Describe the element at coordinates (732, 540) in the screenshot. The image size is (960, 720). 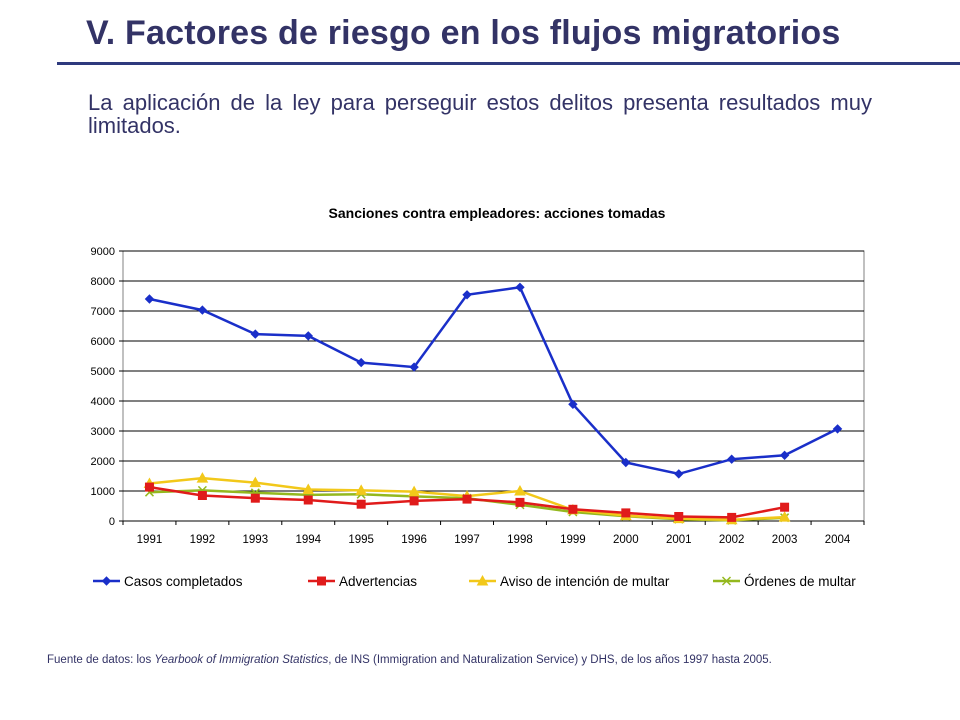
I see `x-tick-label: 2002` at that location.